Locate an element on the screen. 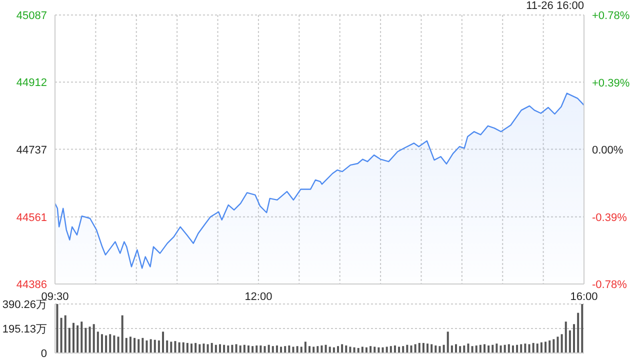  y-tick-label: 44737 is located at coordinates (31, 150).